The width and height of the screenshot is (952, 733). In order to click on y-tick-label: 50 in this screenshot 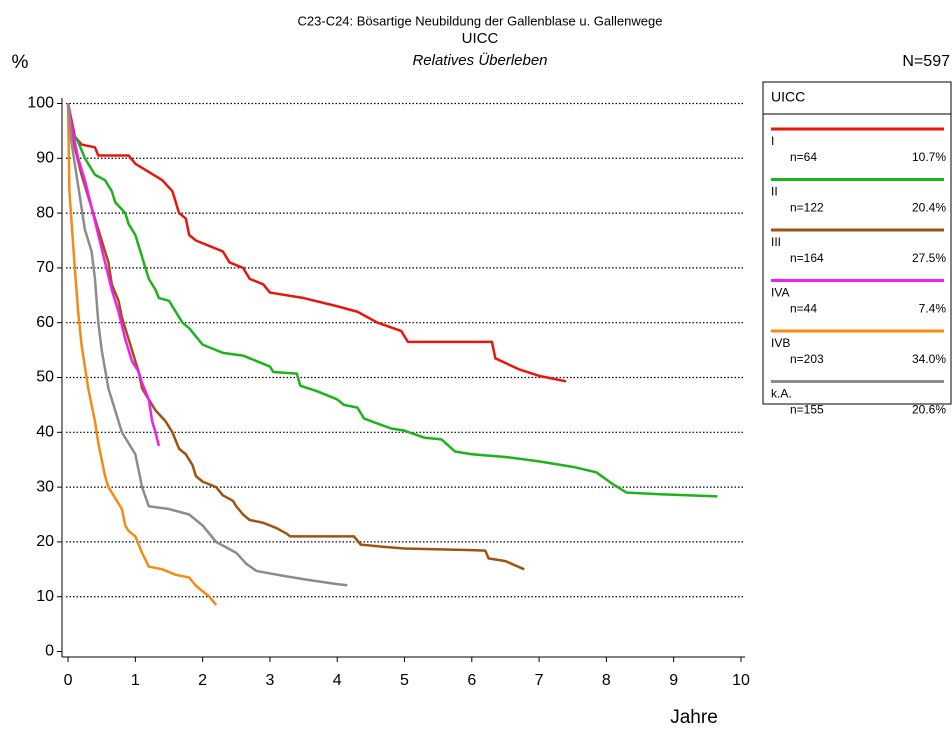, I will do `click(45, 377)`.